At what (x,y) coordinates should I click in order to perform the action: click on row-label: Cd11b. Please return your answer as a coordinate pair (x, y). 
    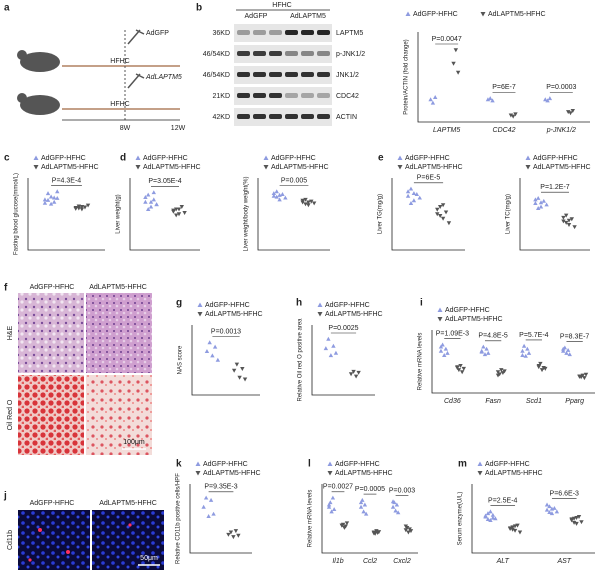
    Looking at the image, I should click on (10, 540).